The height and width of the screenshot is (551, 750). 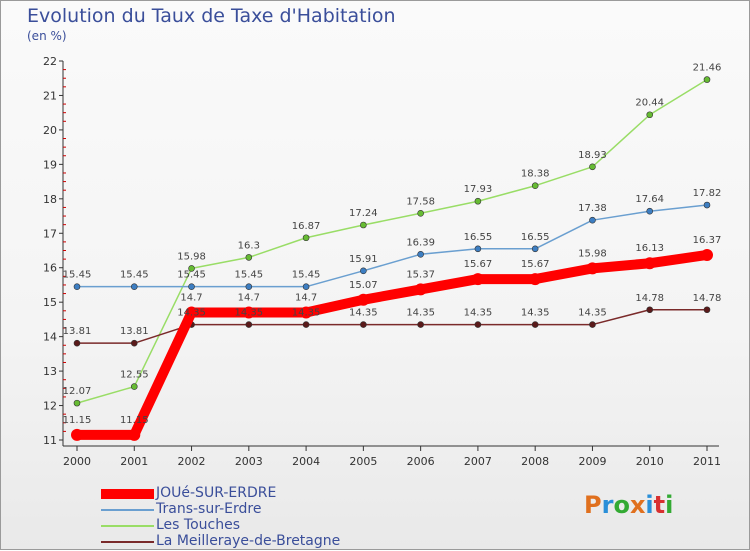 What do you see at coordinates (649, 103) in the screenshot?
I see `data-label: 20.44` at bounding box center [649, 103].